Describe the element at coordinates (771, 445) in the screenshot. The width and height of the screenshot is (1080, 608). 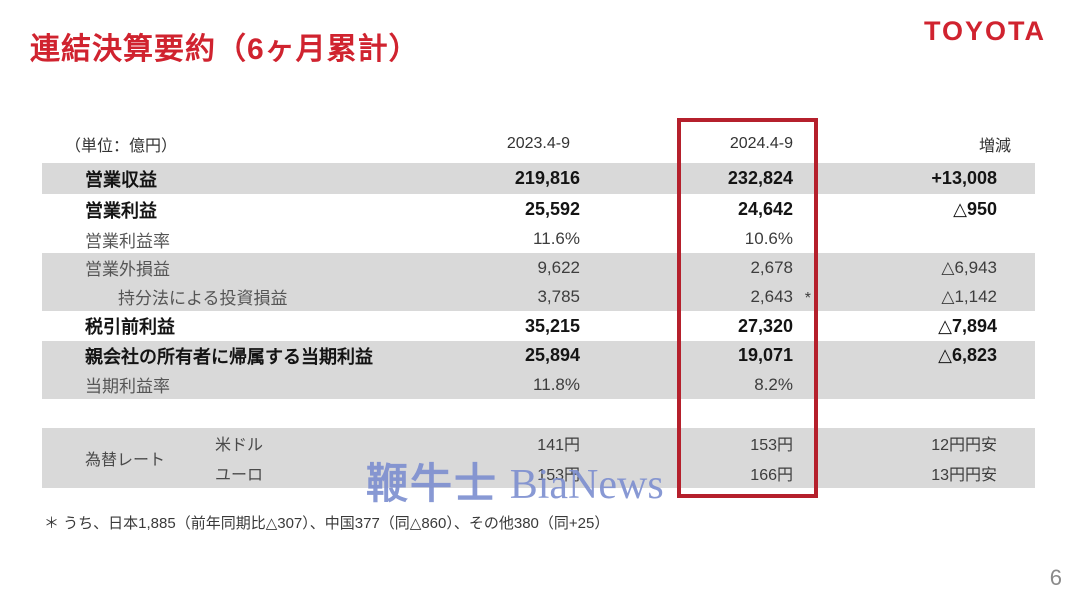
I see `fx-usd-2024: 153円` at that location.